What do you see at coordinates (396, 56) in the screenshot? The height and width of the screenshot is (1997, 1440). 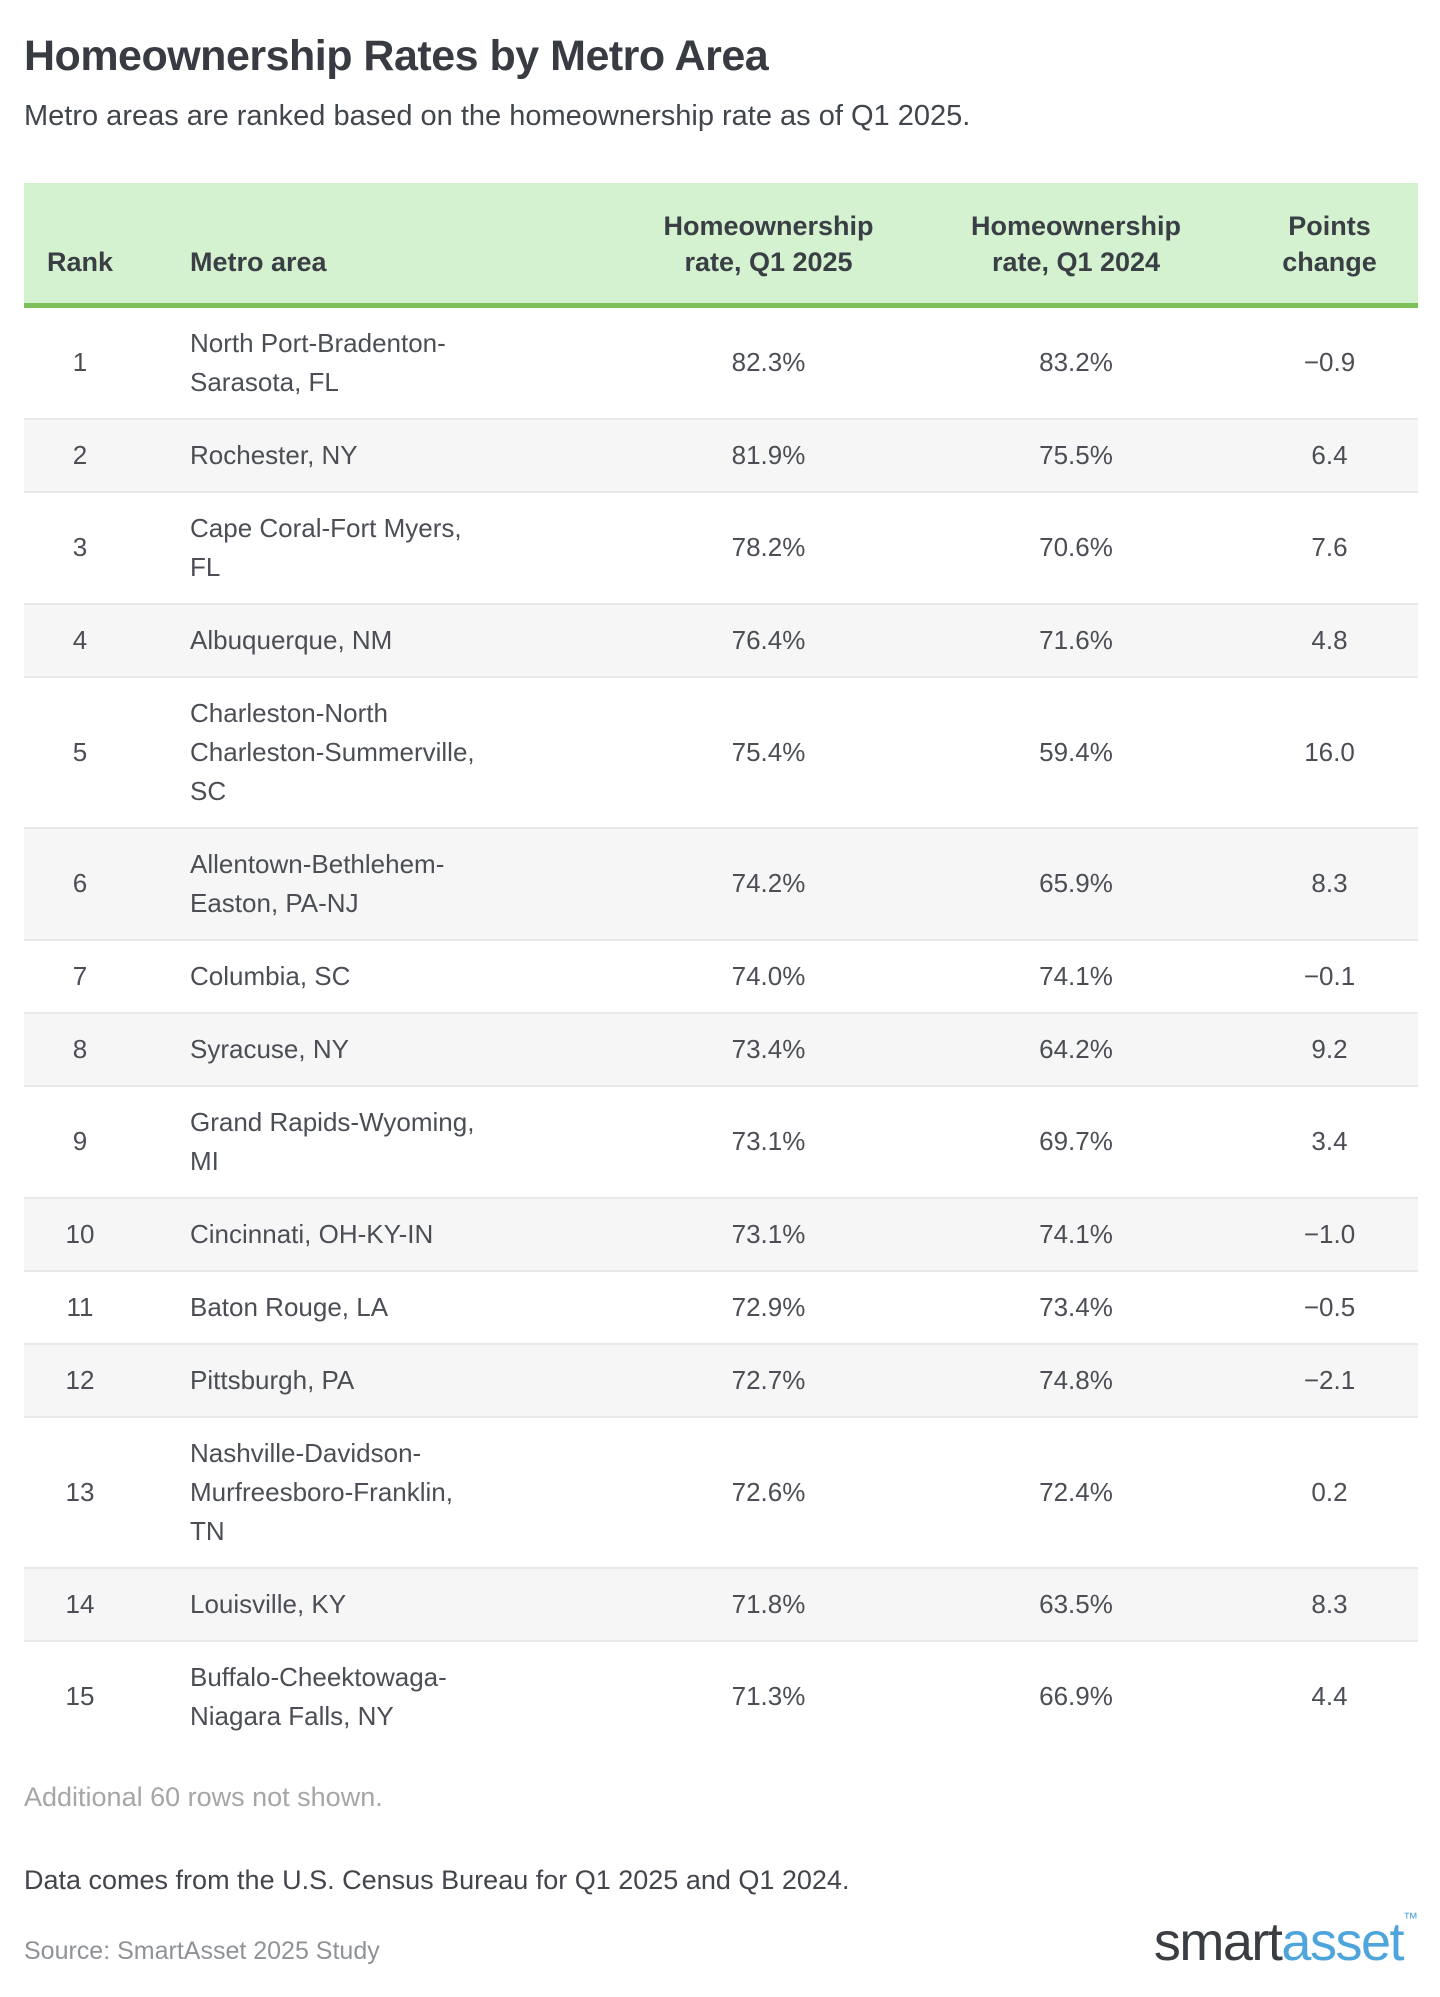 I see `page-title: Homeownership Rates by Metro Area` at bounding box center [396, 56].